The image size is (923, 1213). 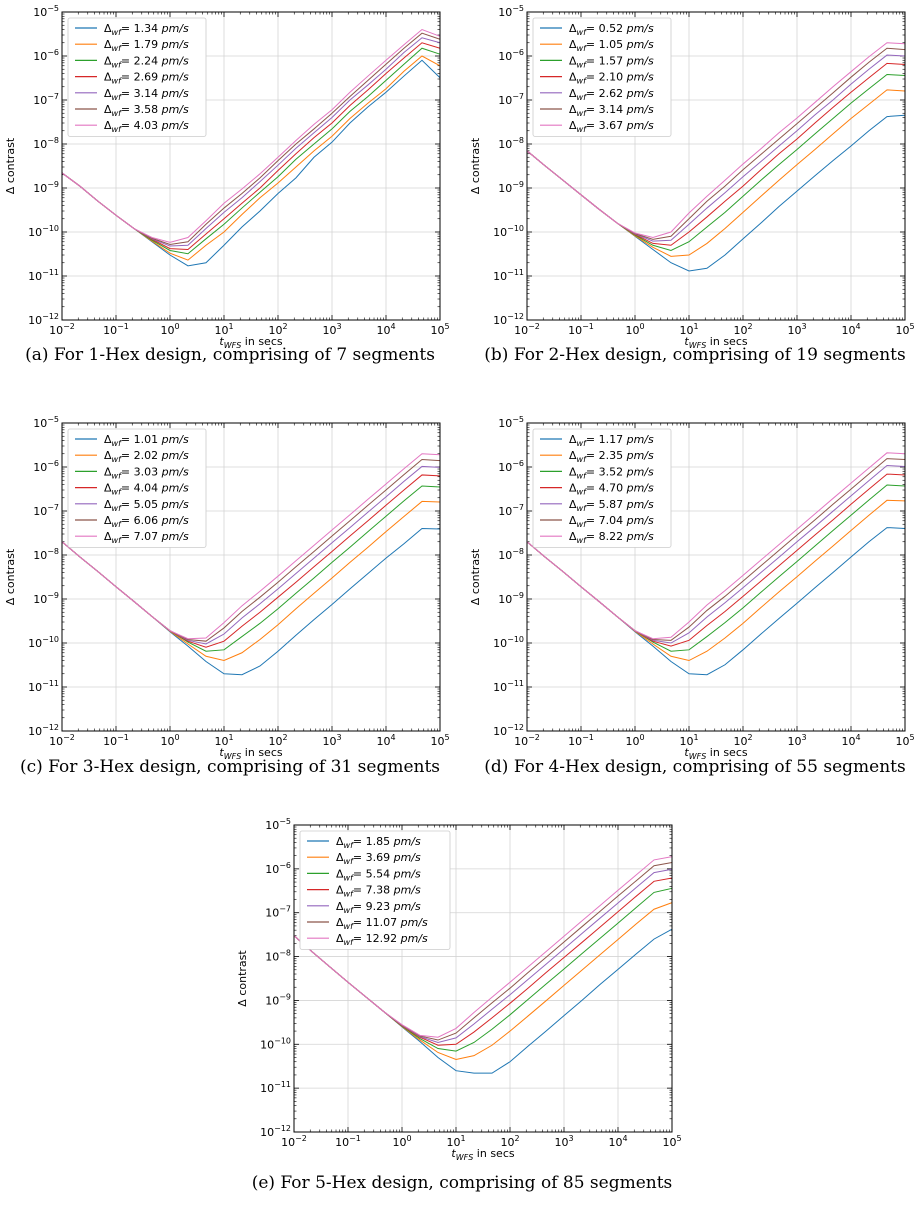 What do you see at coordinates (611, 78) in the screenshot?
I see `legend-entry: Δwf= 2.10 pm/s` at bounding box center [611, 78].